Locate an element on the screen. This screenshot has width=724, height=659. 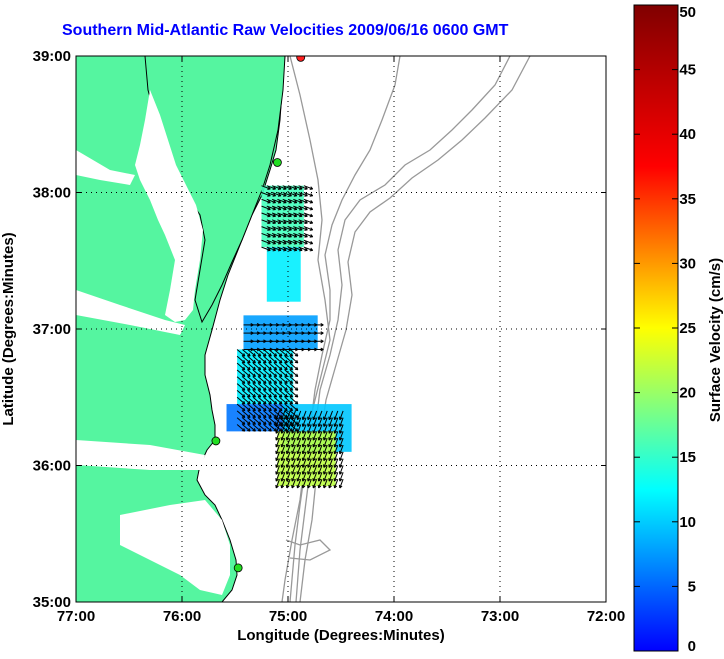
x-tick-label: 72:00 is located at coordinates (606, 616).